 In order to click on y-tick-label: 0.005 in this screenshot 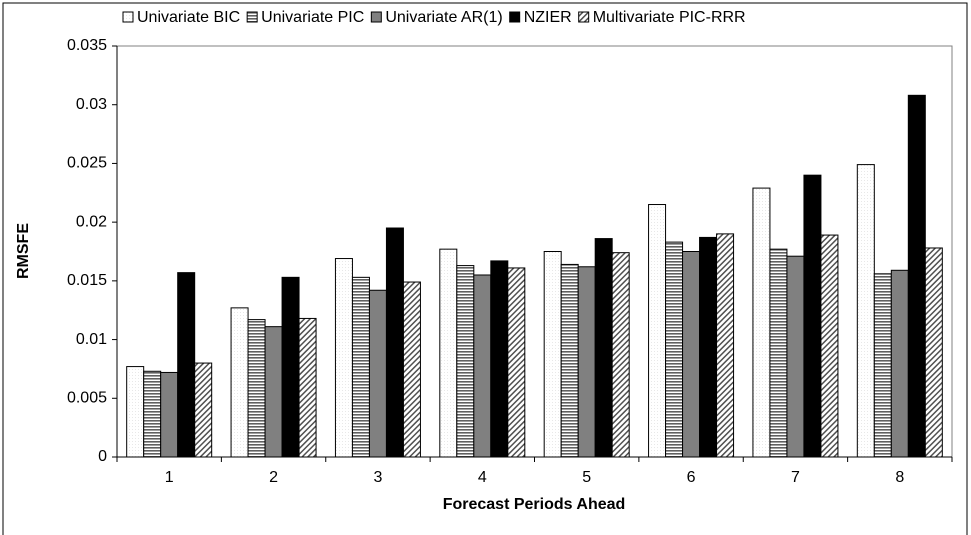, I will do `click(87, 398)`.